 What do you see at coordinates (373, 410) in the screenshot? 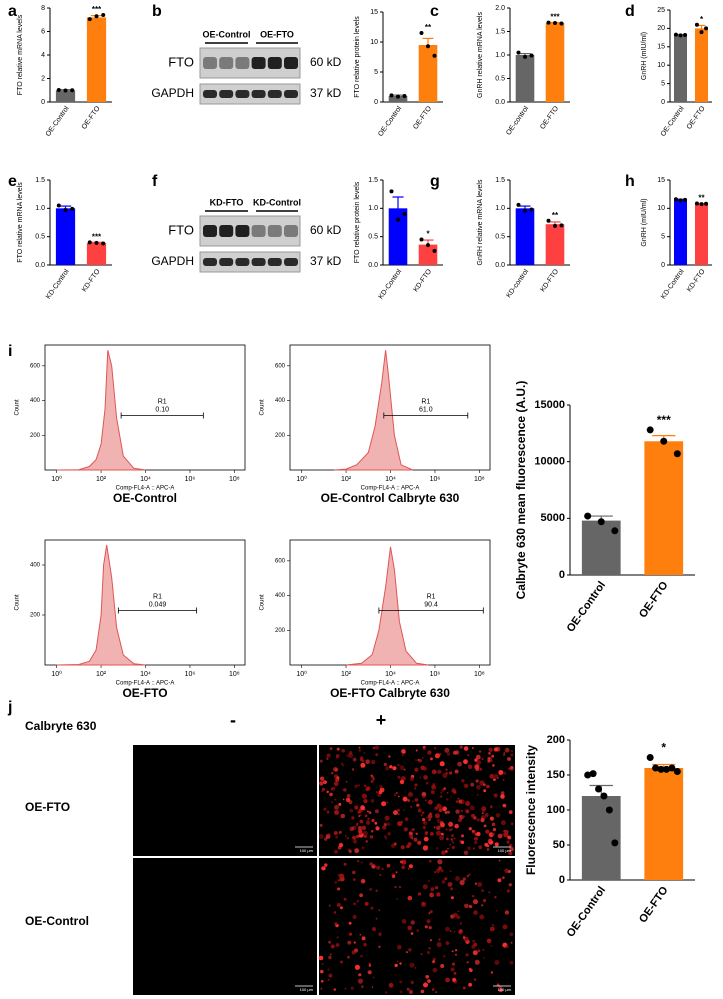
I see `histogram-area` at bounding box center [373, 410].